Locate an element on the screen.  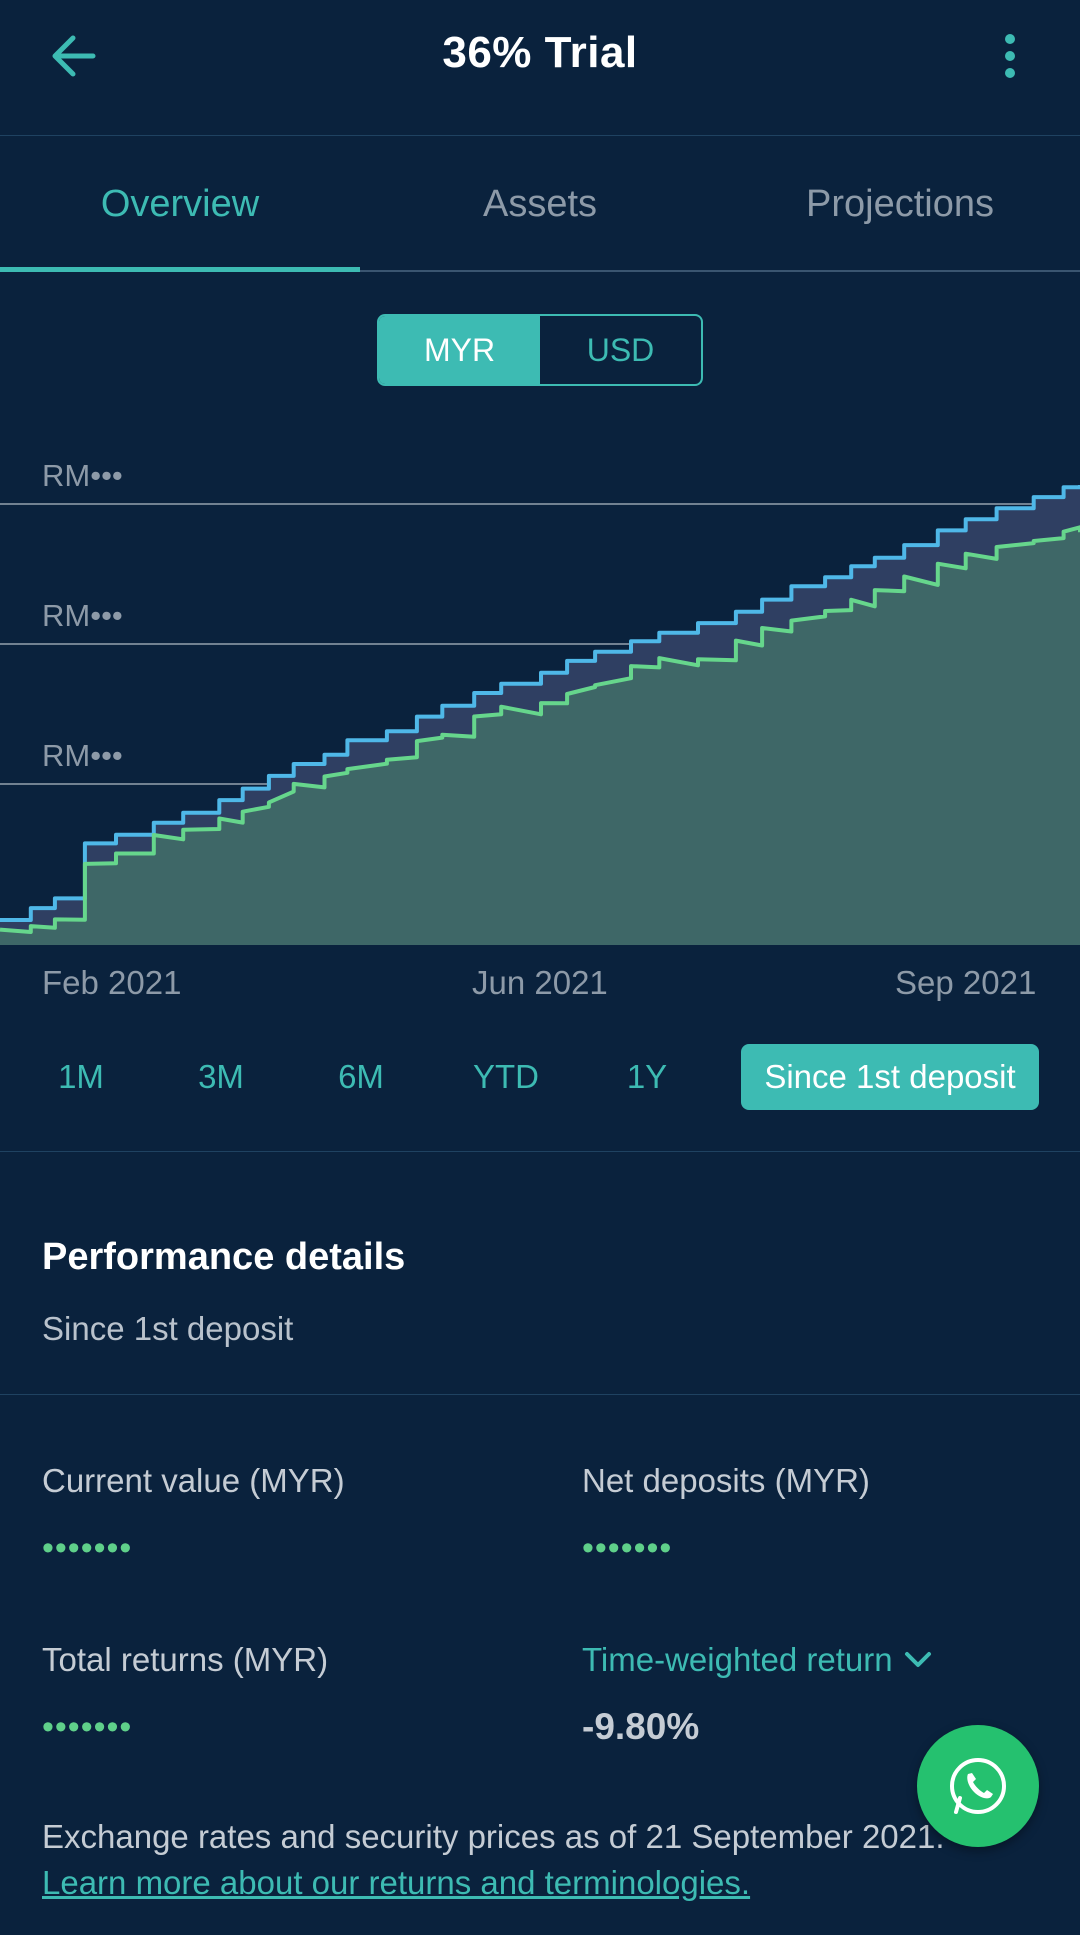
tab-projections: Projections is located at coordinates (900, 204).